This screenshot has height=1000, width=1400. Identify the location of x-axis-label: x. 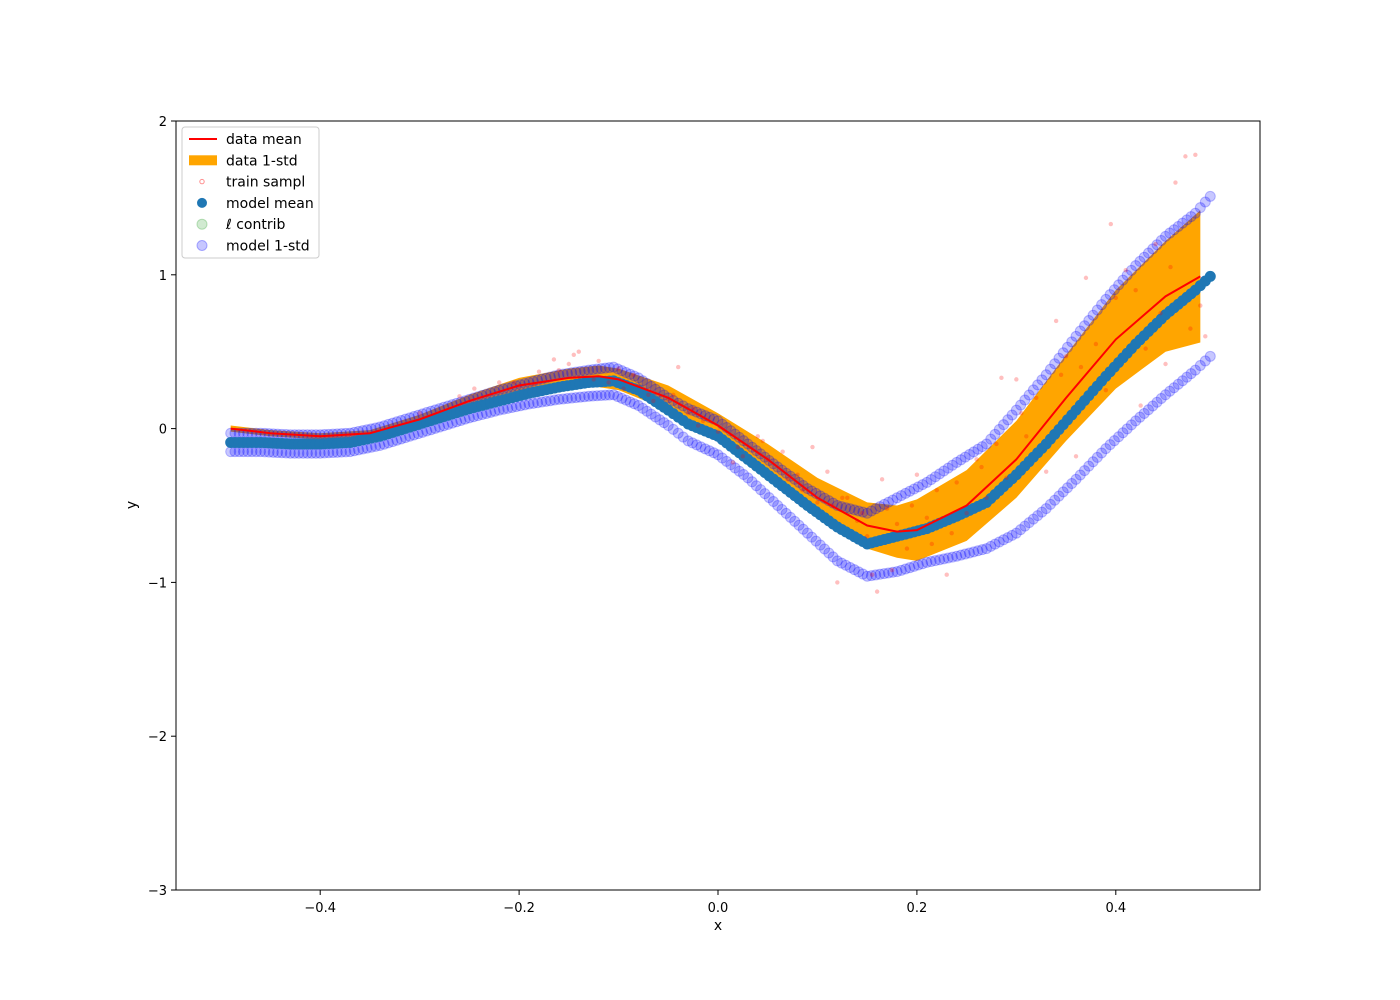
(718, 926).